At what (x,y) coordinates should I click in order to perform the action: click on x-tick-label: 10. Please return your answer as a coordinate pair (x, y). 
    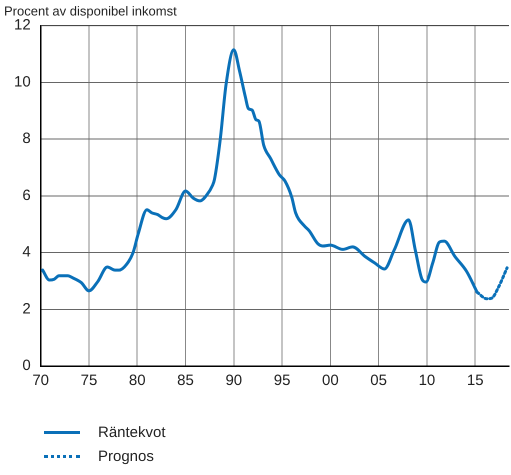
    Looking at the image, I should click on (427, 381).